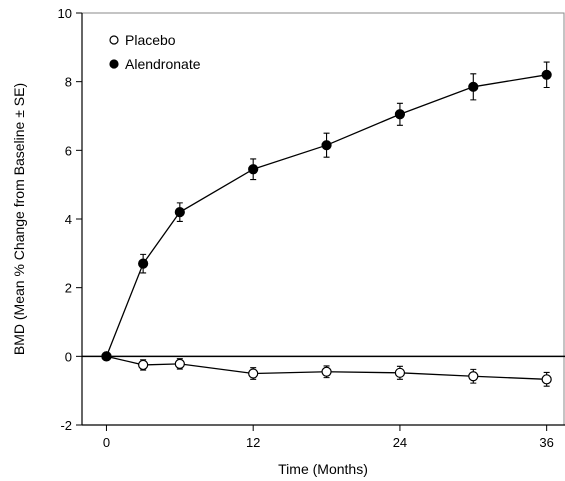  What do you see at coordinates (106, 442) in the screenshot?
I see `x-tick-label: 0` at bounding box center [106, 442].